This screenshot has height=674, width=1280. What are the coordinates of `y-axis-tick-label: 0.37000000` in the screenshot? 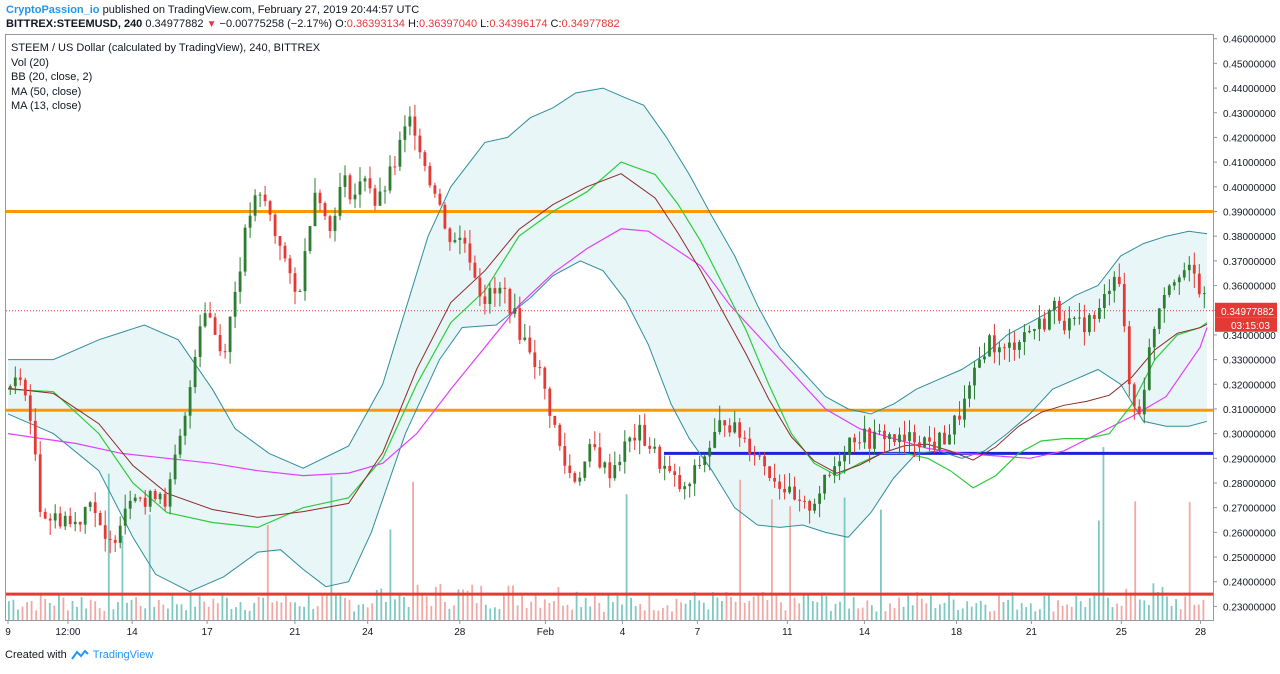 It's located at (1249, 262).